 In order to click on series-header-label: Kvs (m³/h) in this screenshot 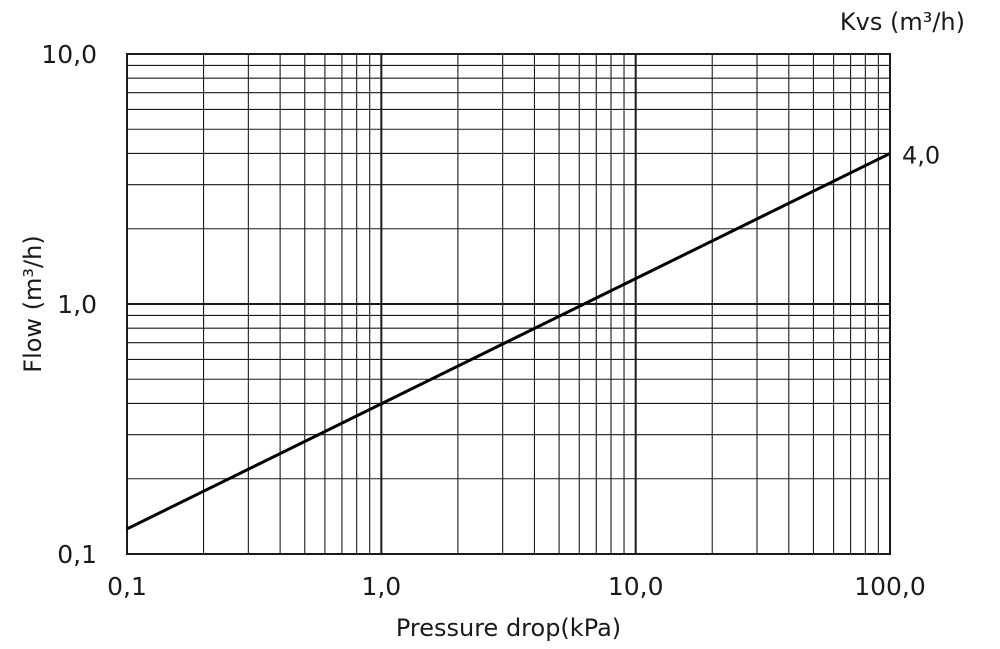, I will do `click(902, 22)`.